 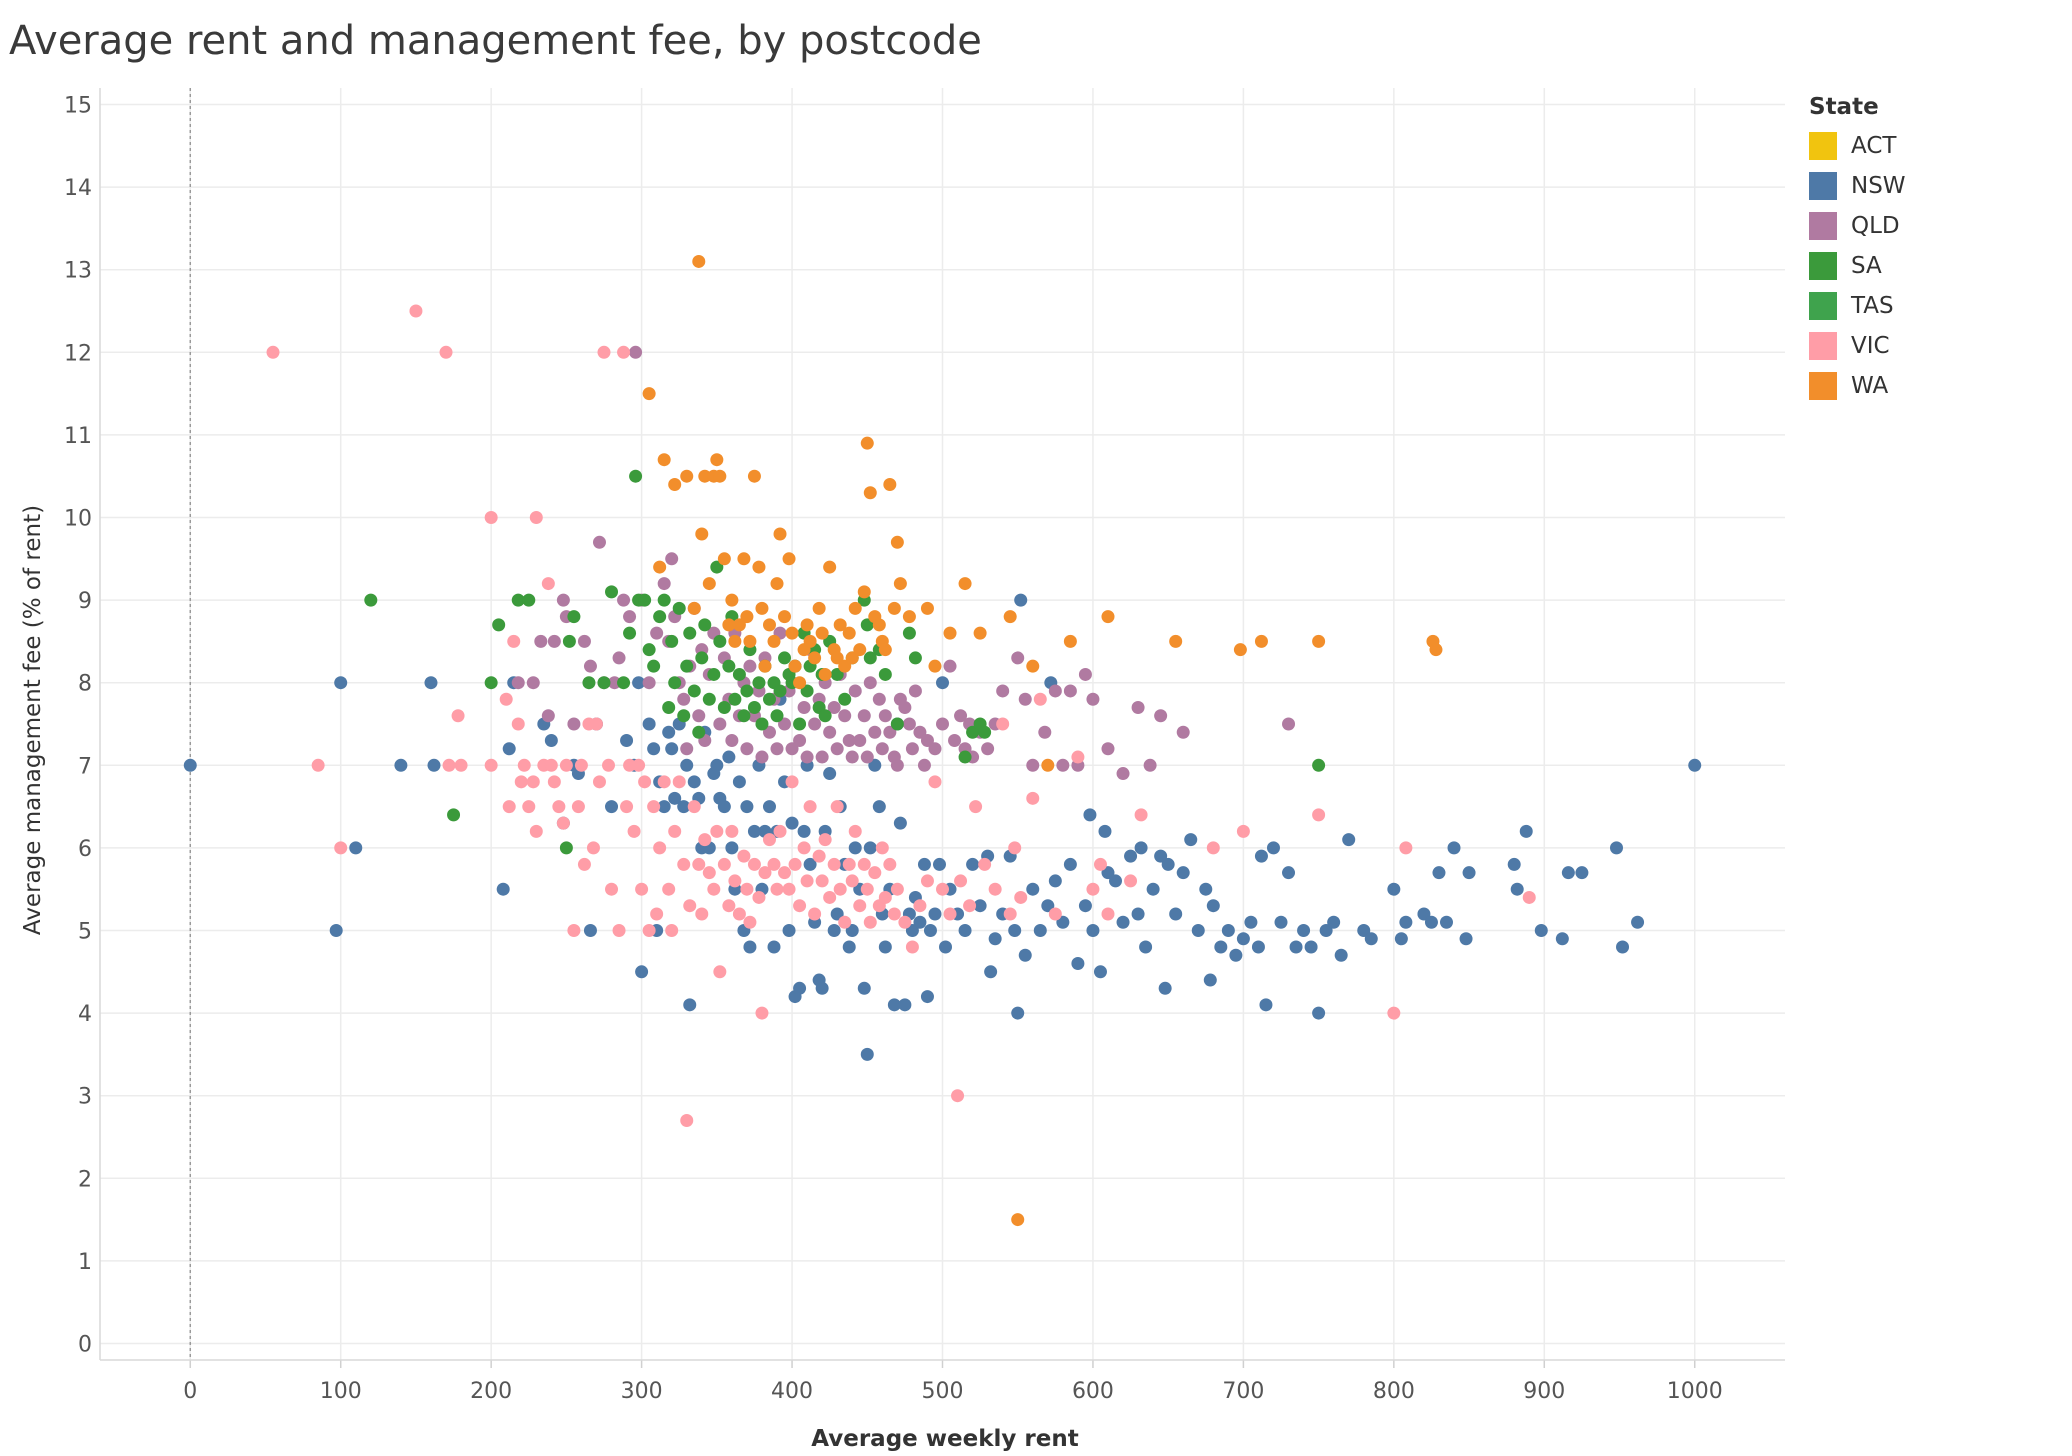 I want to click on legend-label: SA, so click(x=1866, y=266).